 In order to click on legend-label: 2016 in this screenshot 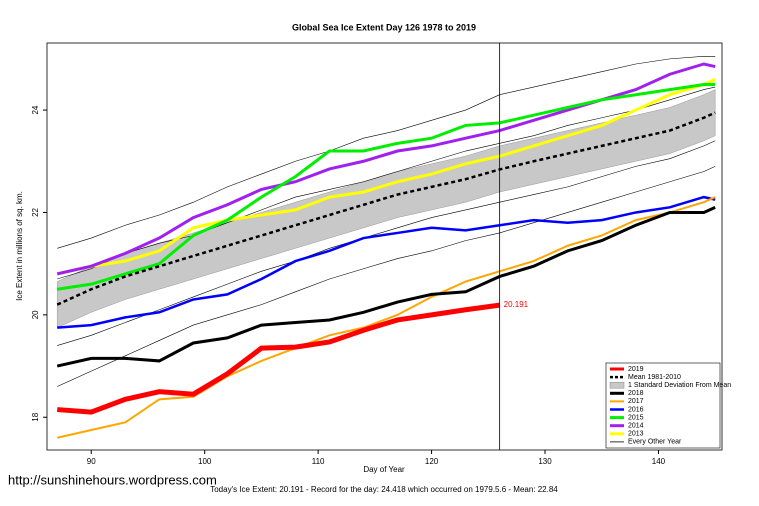, I will do `click(636, 409)`.